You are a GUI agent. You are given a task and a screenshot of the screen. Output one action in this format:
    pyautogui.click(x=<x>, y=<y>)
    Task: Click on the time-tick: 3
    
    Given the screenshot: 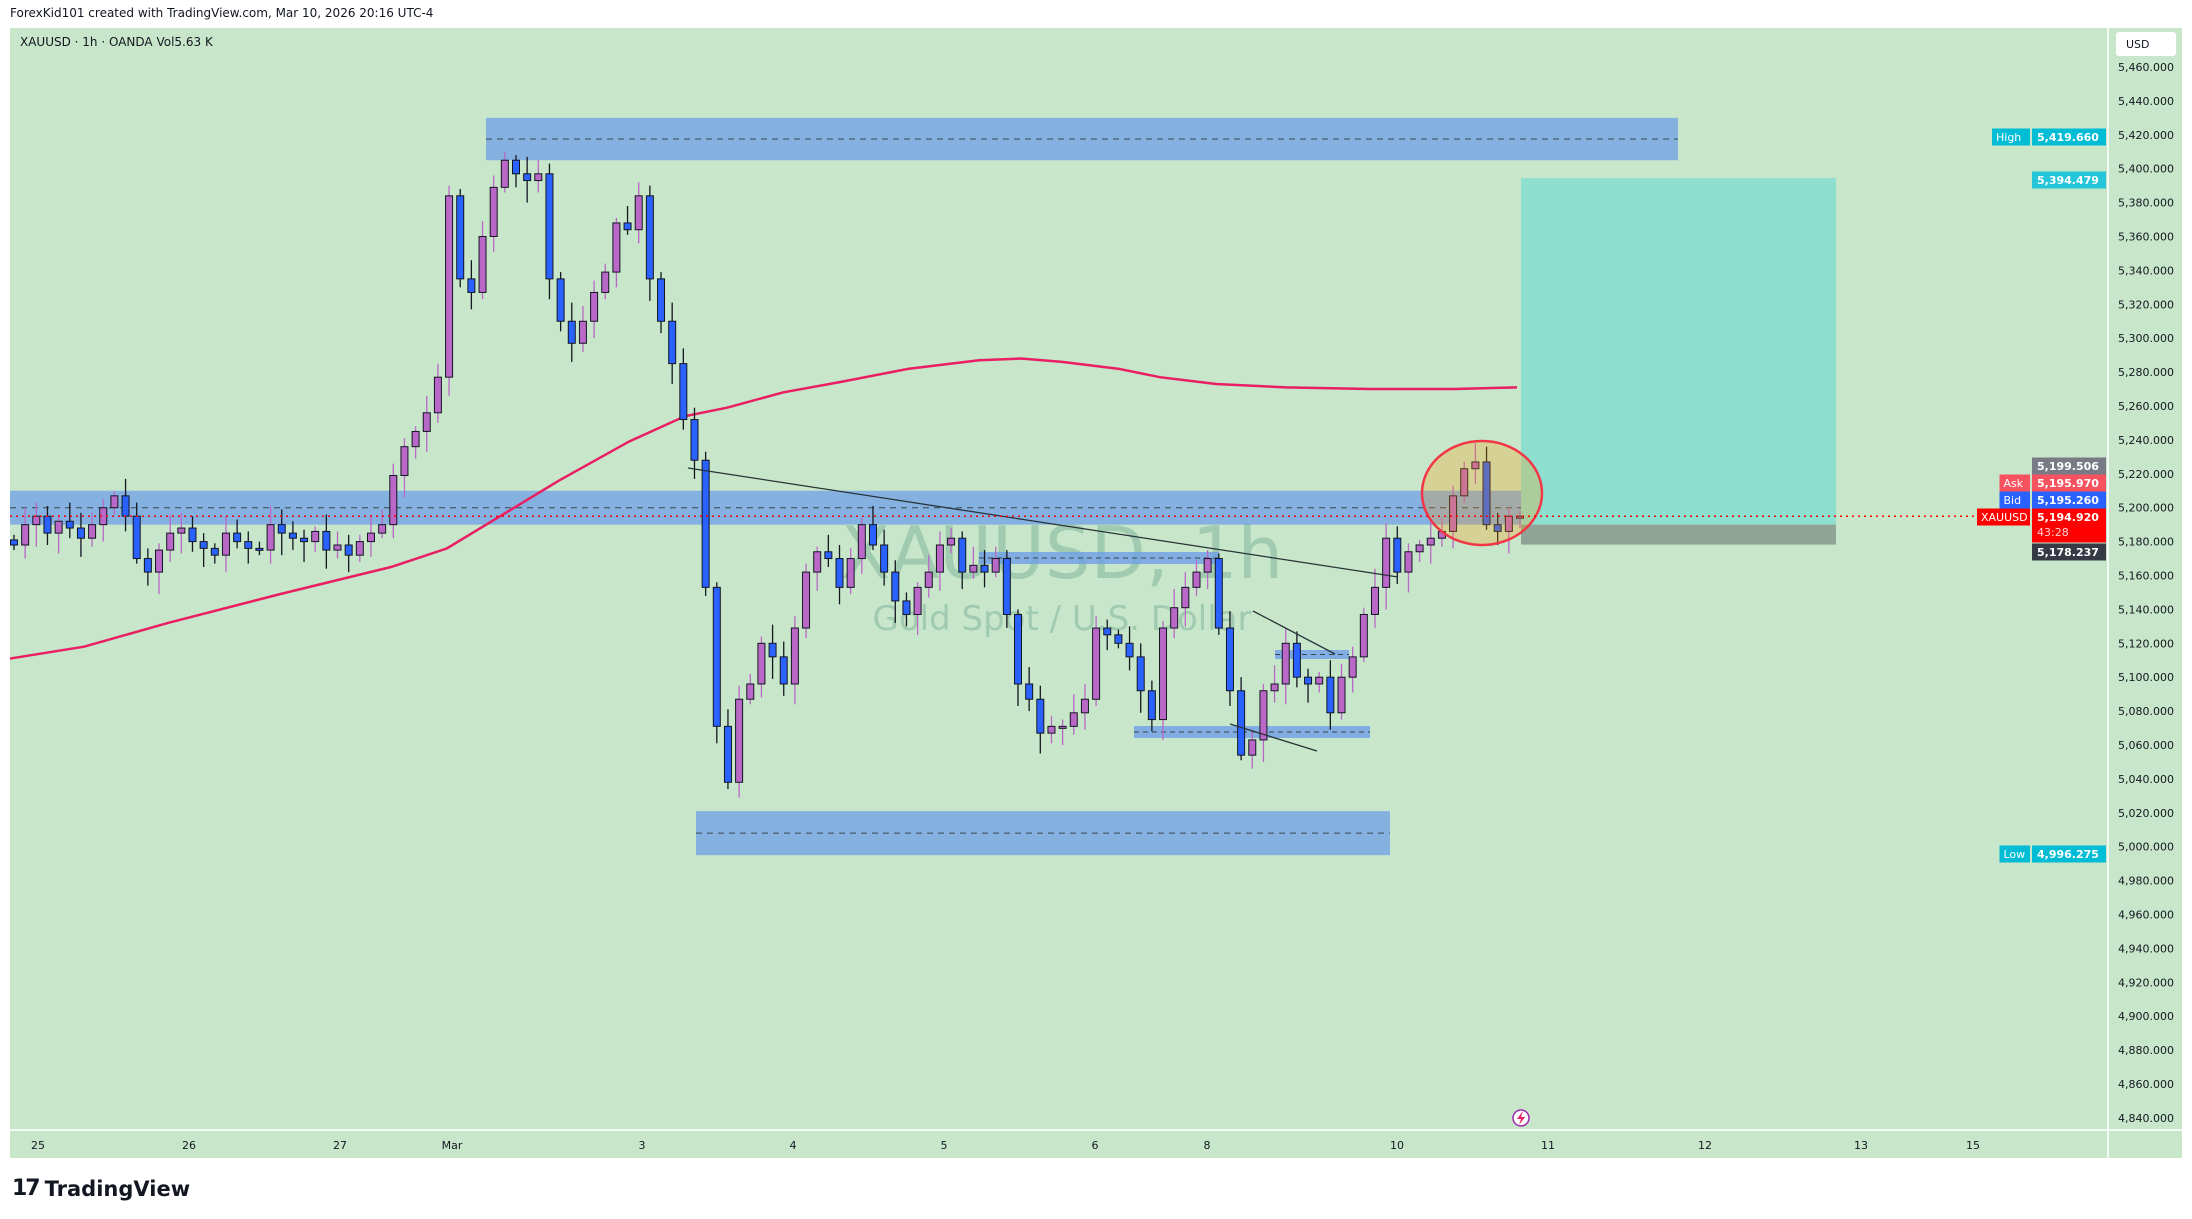 What is the action you would take?
    pyautogui.click(x=642, y=1145)
    